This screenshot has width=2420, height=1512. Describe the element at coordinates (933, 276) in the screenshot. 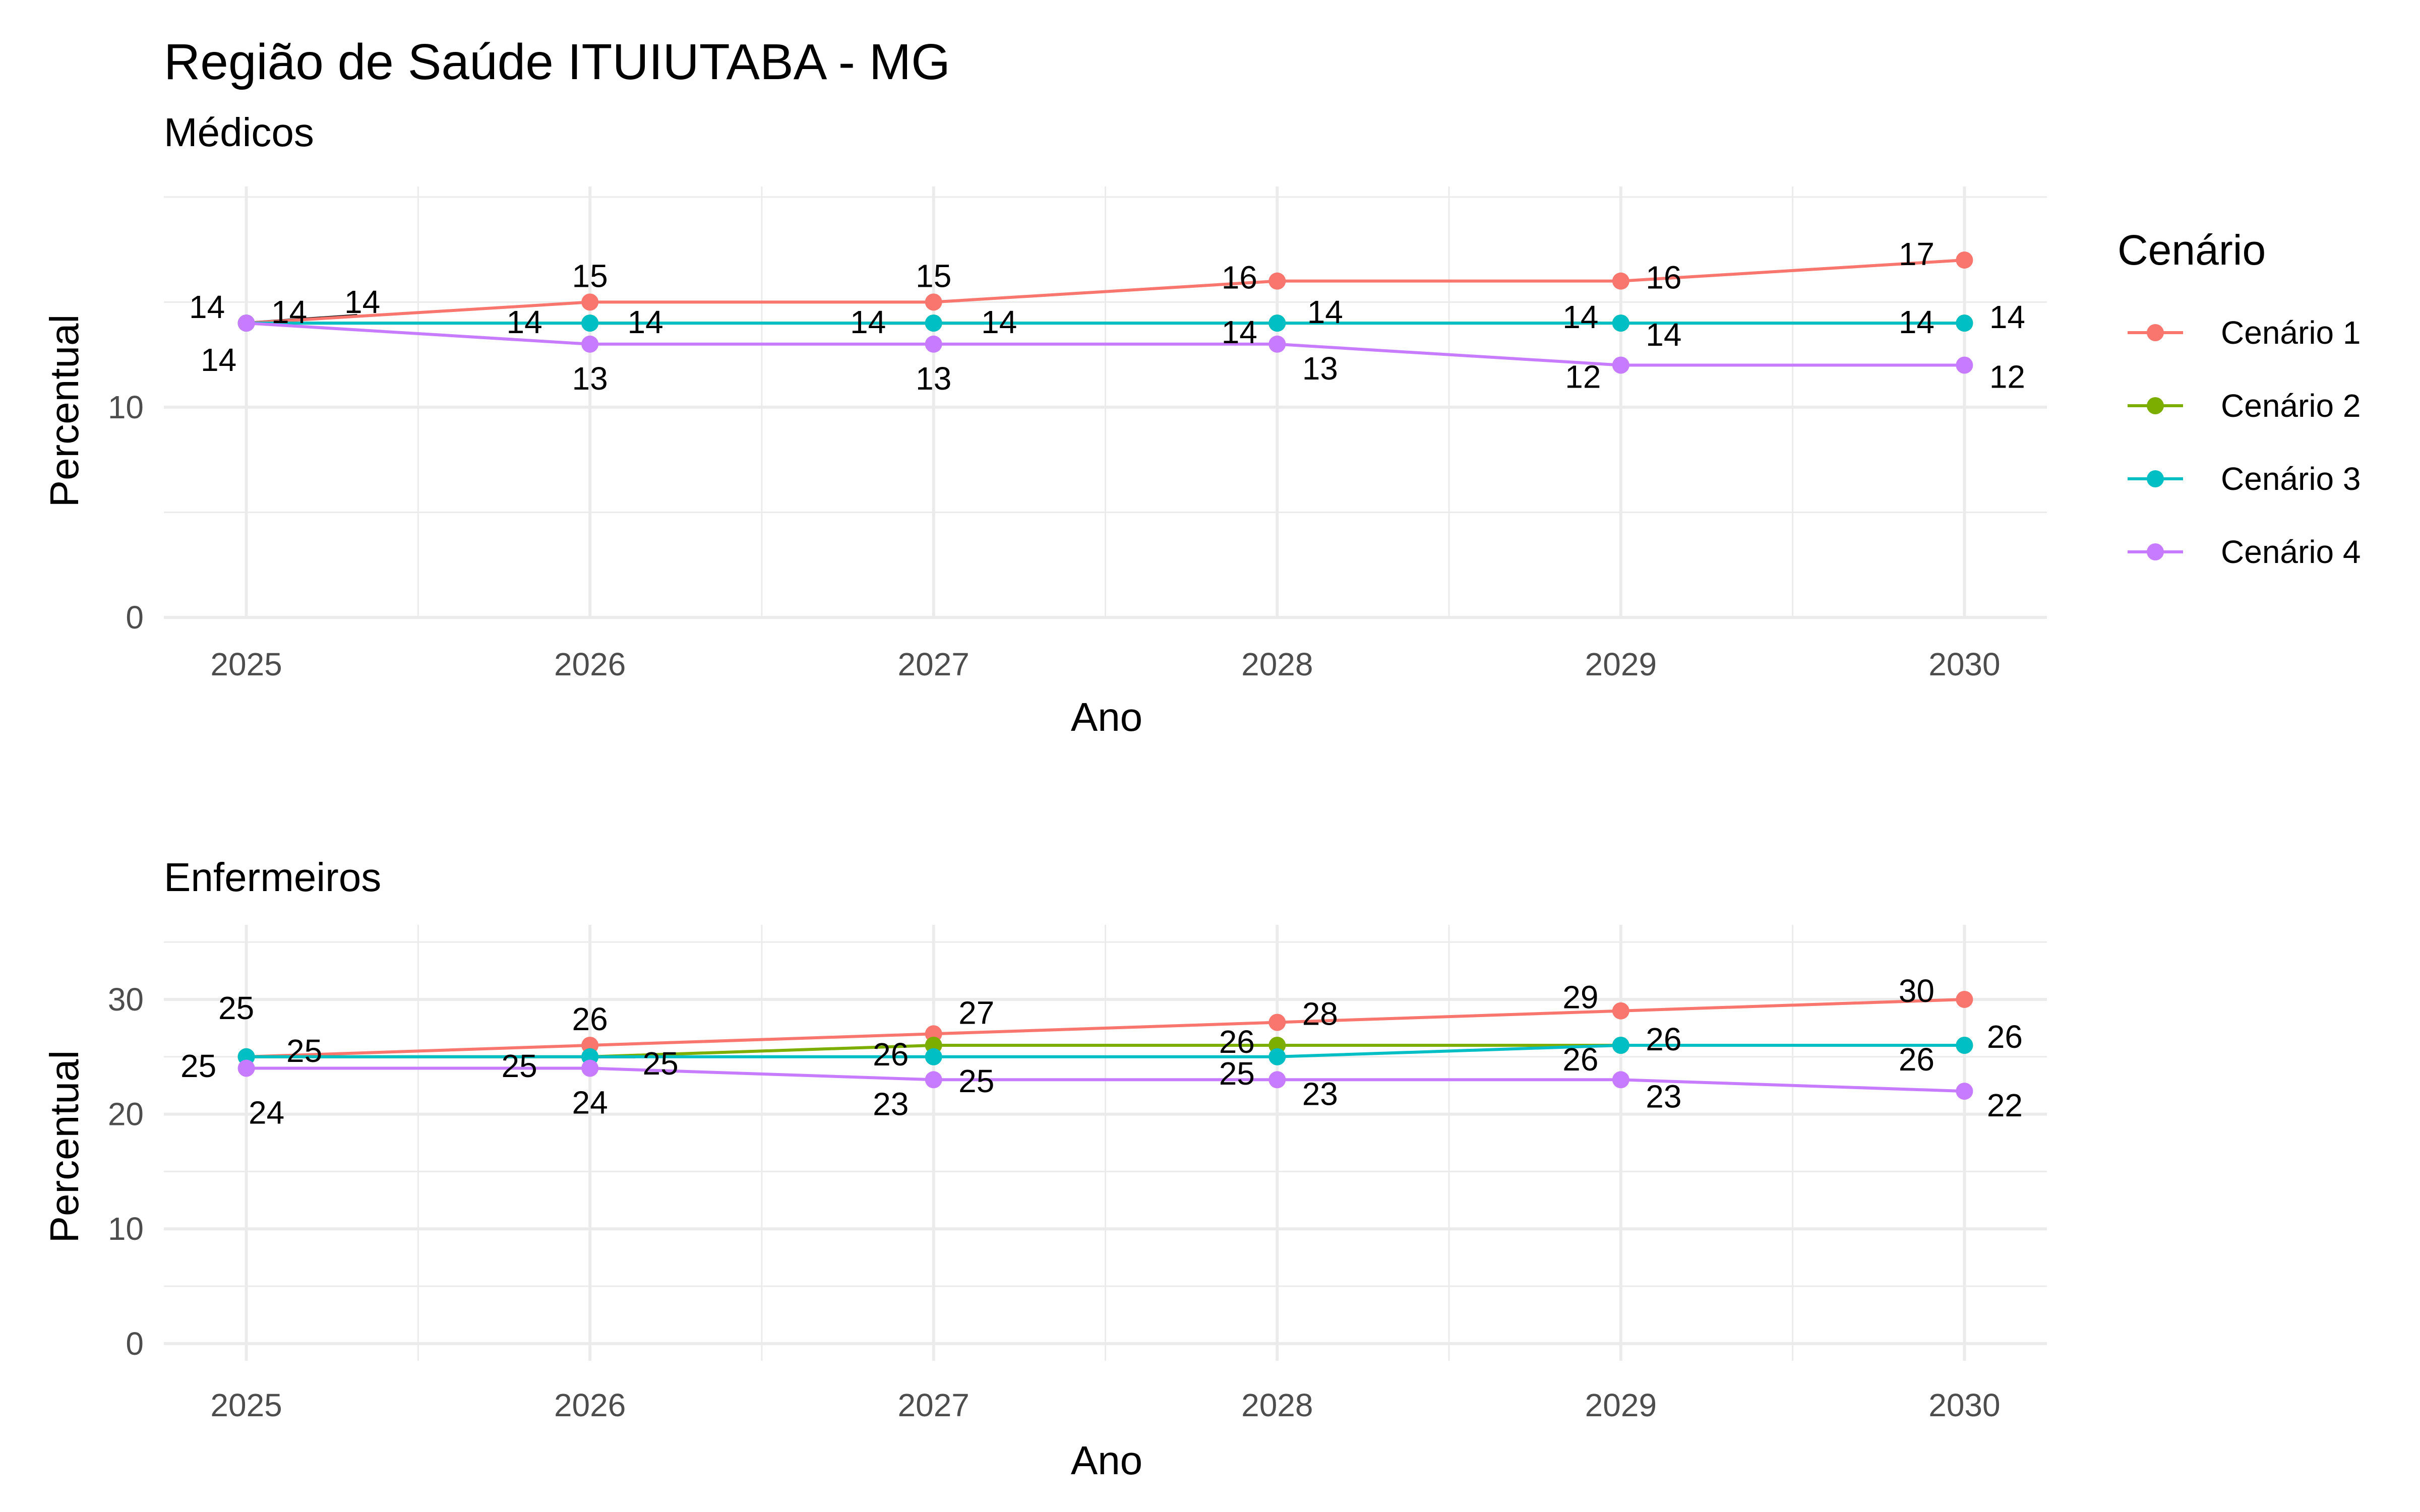

I see `data-label: 15` at that location.